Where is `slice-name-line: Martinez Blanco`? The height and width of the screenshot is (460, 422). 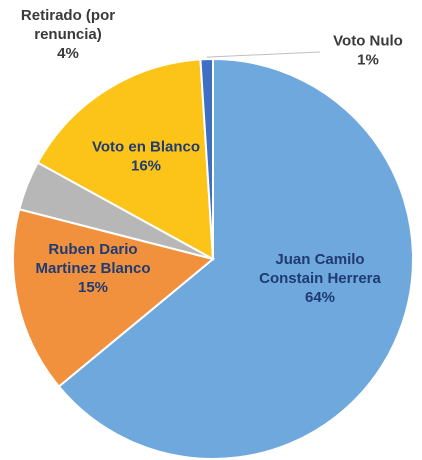 slice-name-line: Martinez Blanco is located at coordinates (92, 268).